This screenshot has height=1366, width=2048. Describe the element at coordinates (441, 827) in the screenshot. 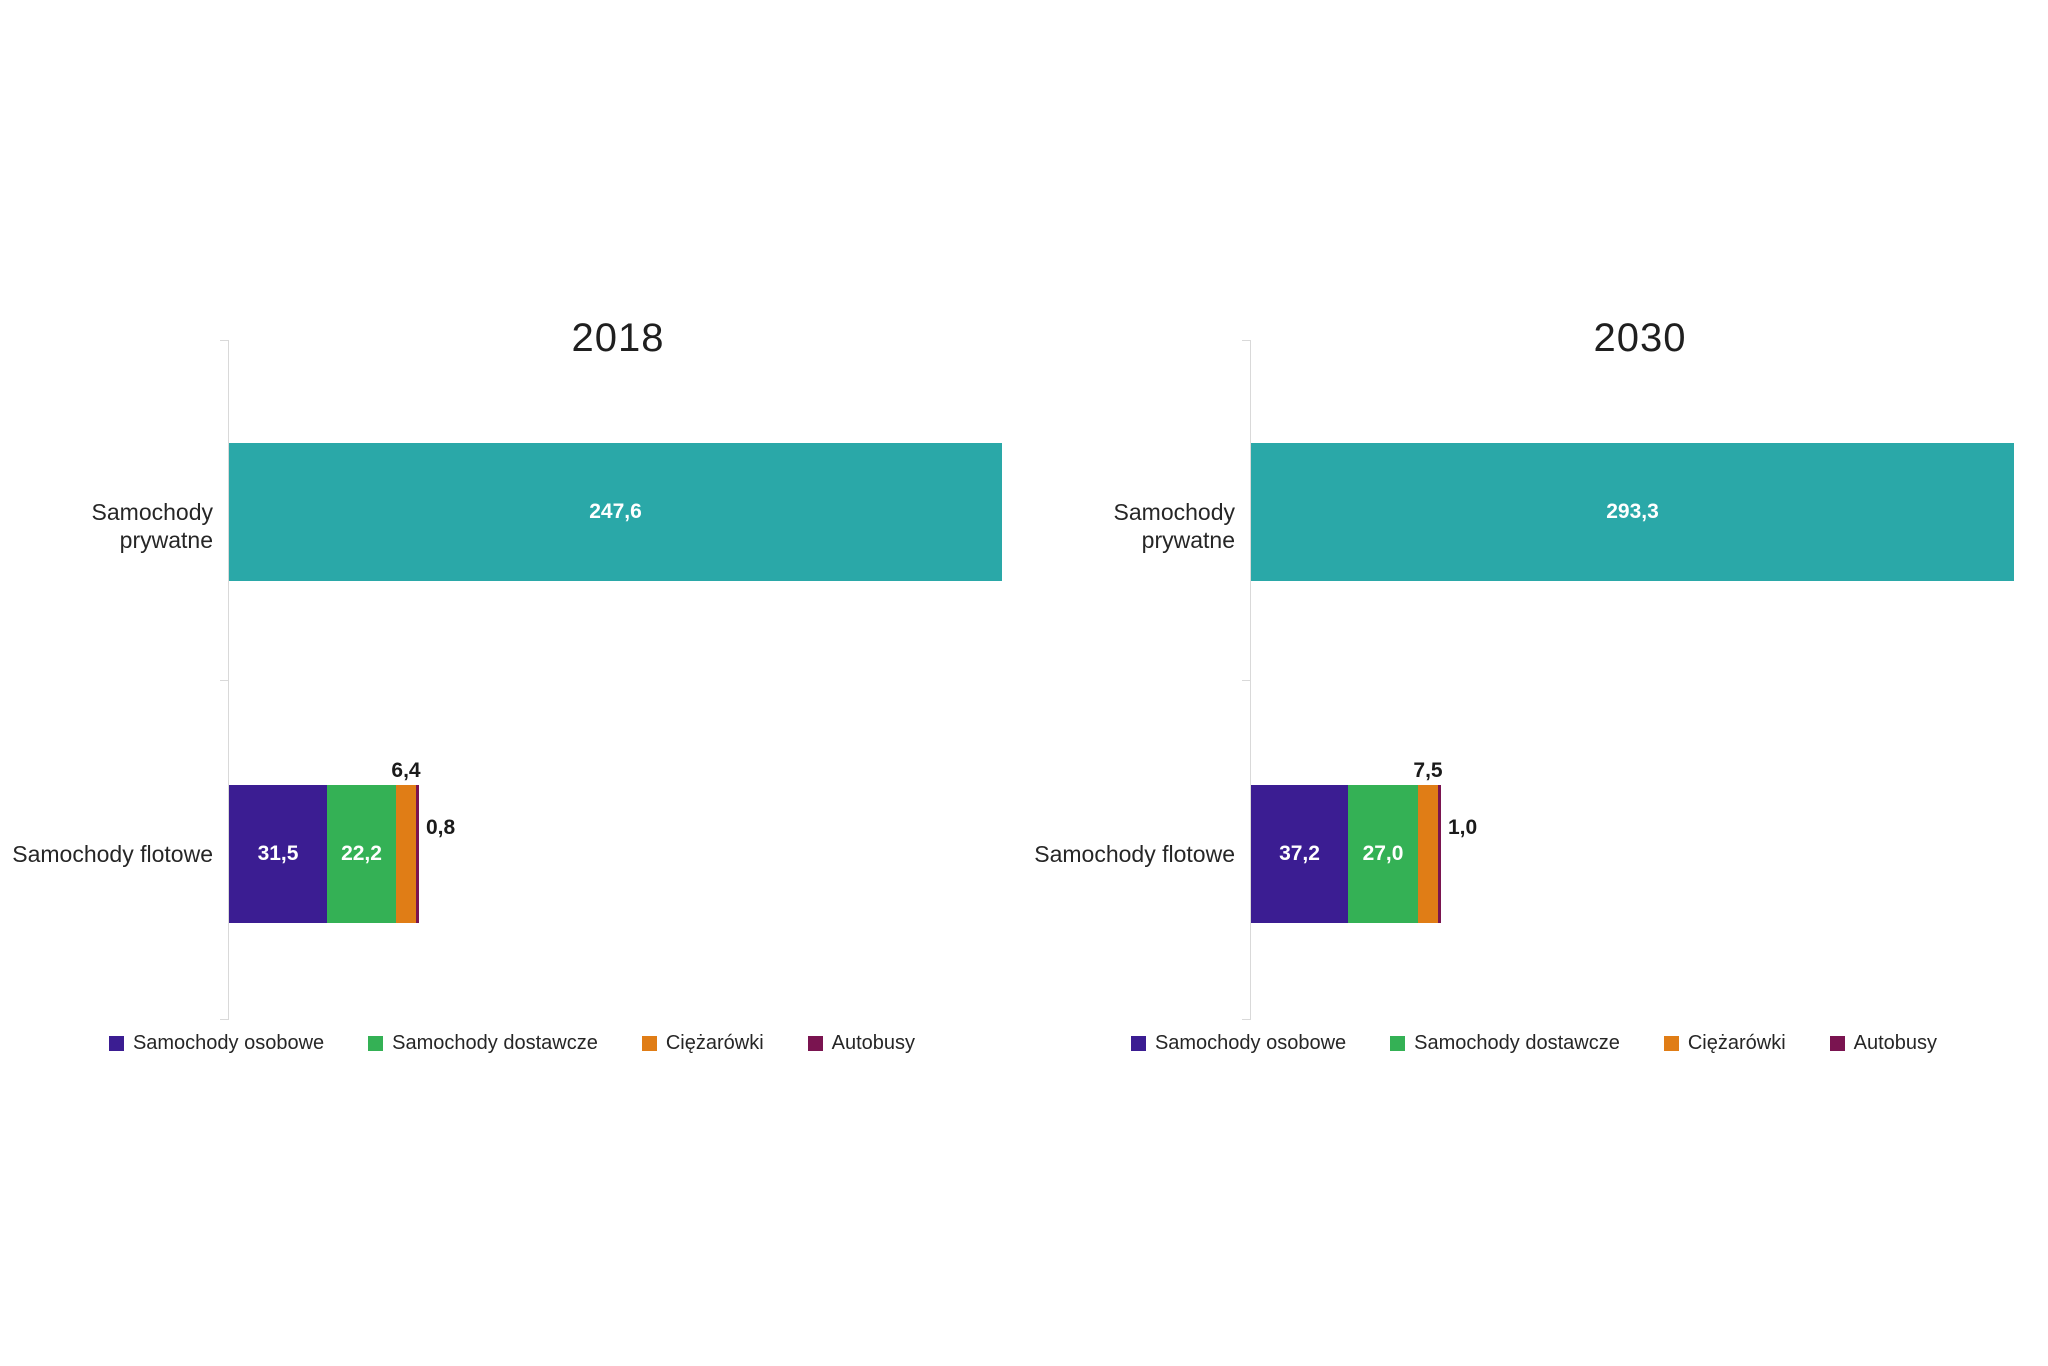

I see `value-label: 0,8` at that location.